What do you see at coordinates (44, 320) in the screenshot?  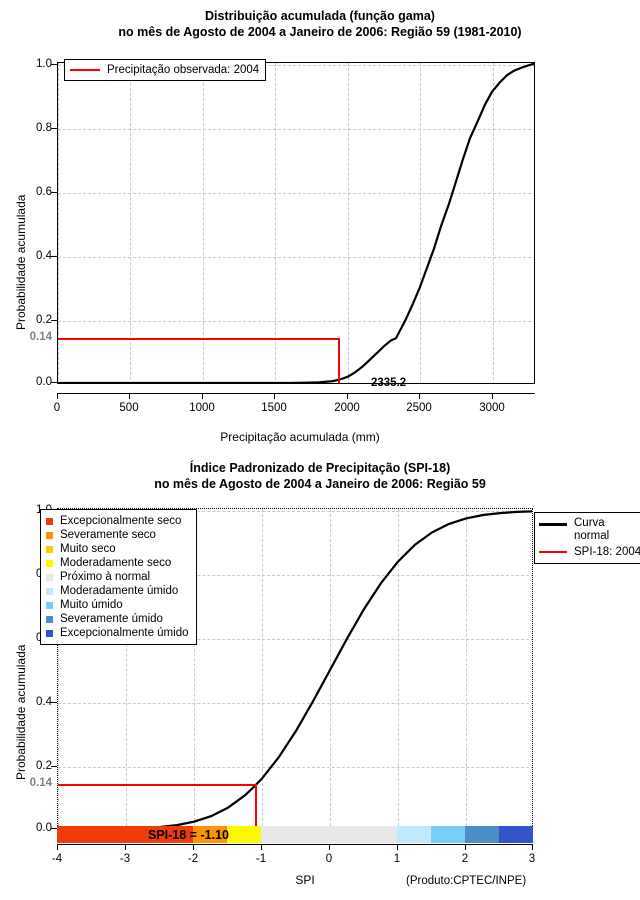 I see `chart1-ytick-label: 0.2` at bounding box center [44, 320].